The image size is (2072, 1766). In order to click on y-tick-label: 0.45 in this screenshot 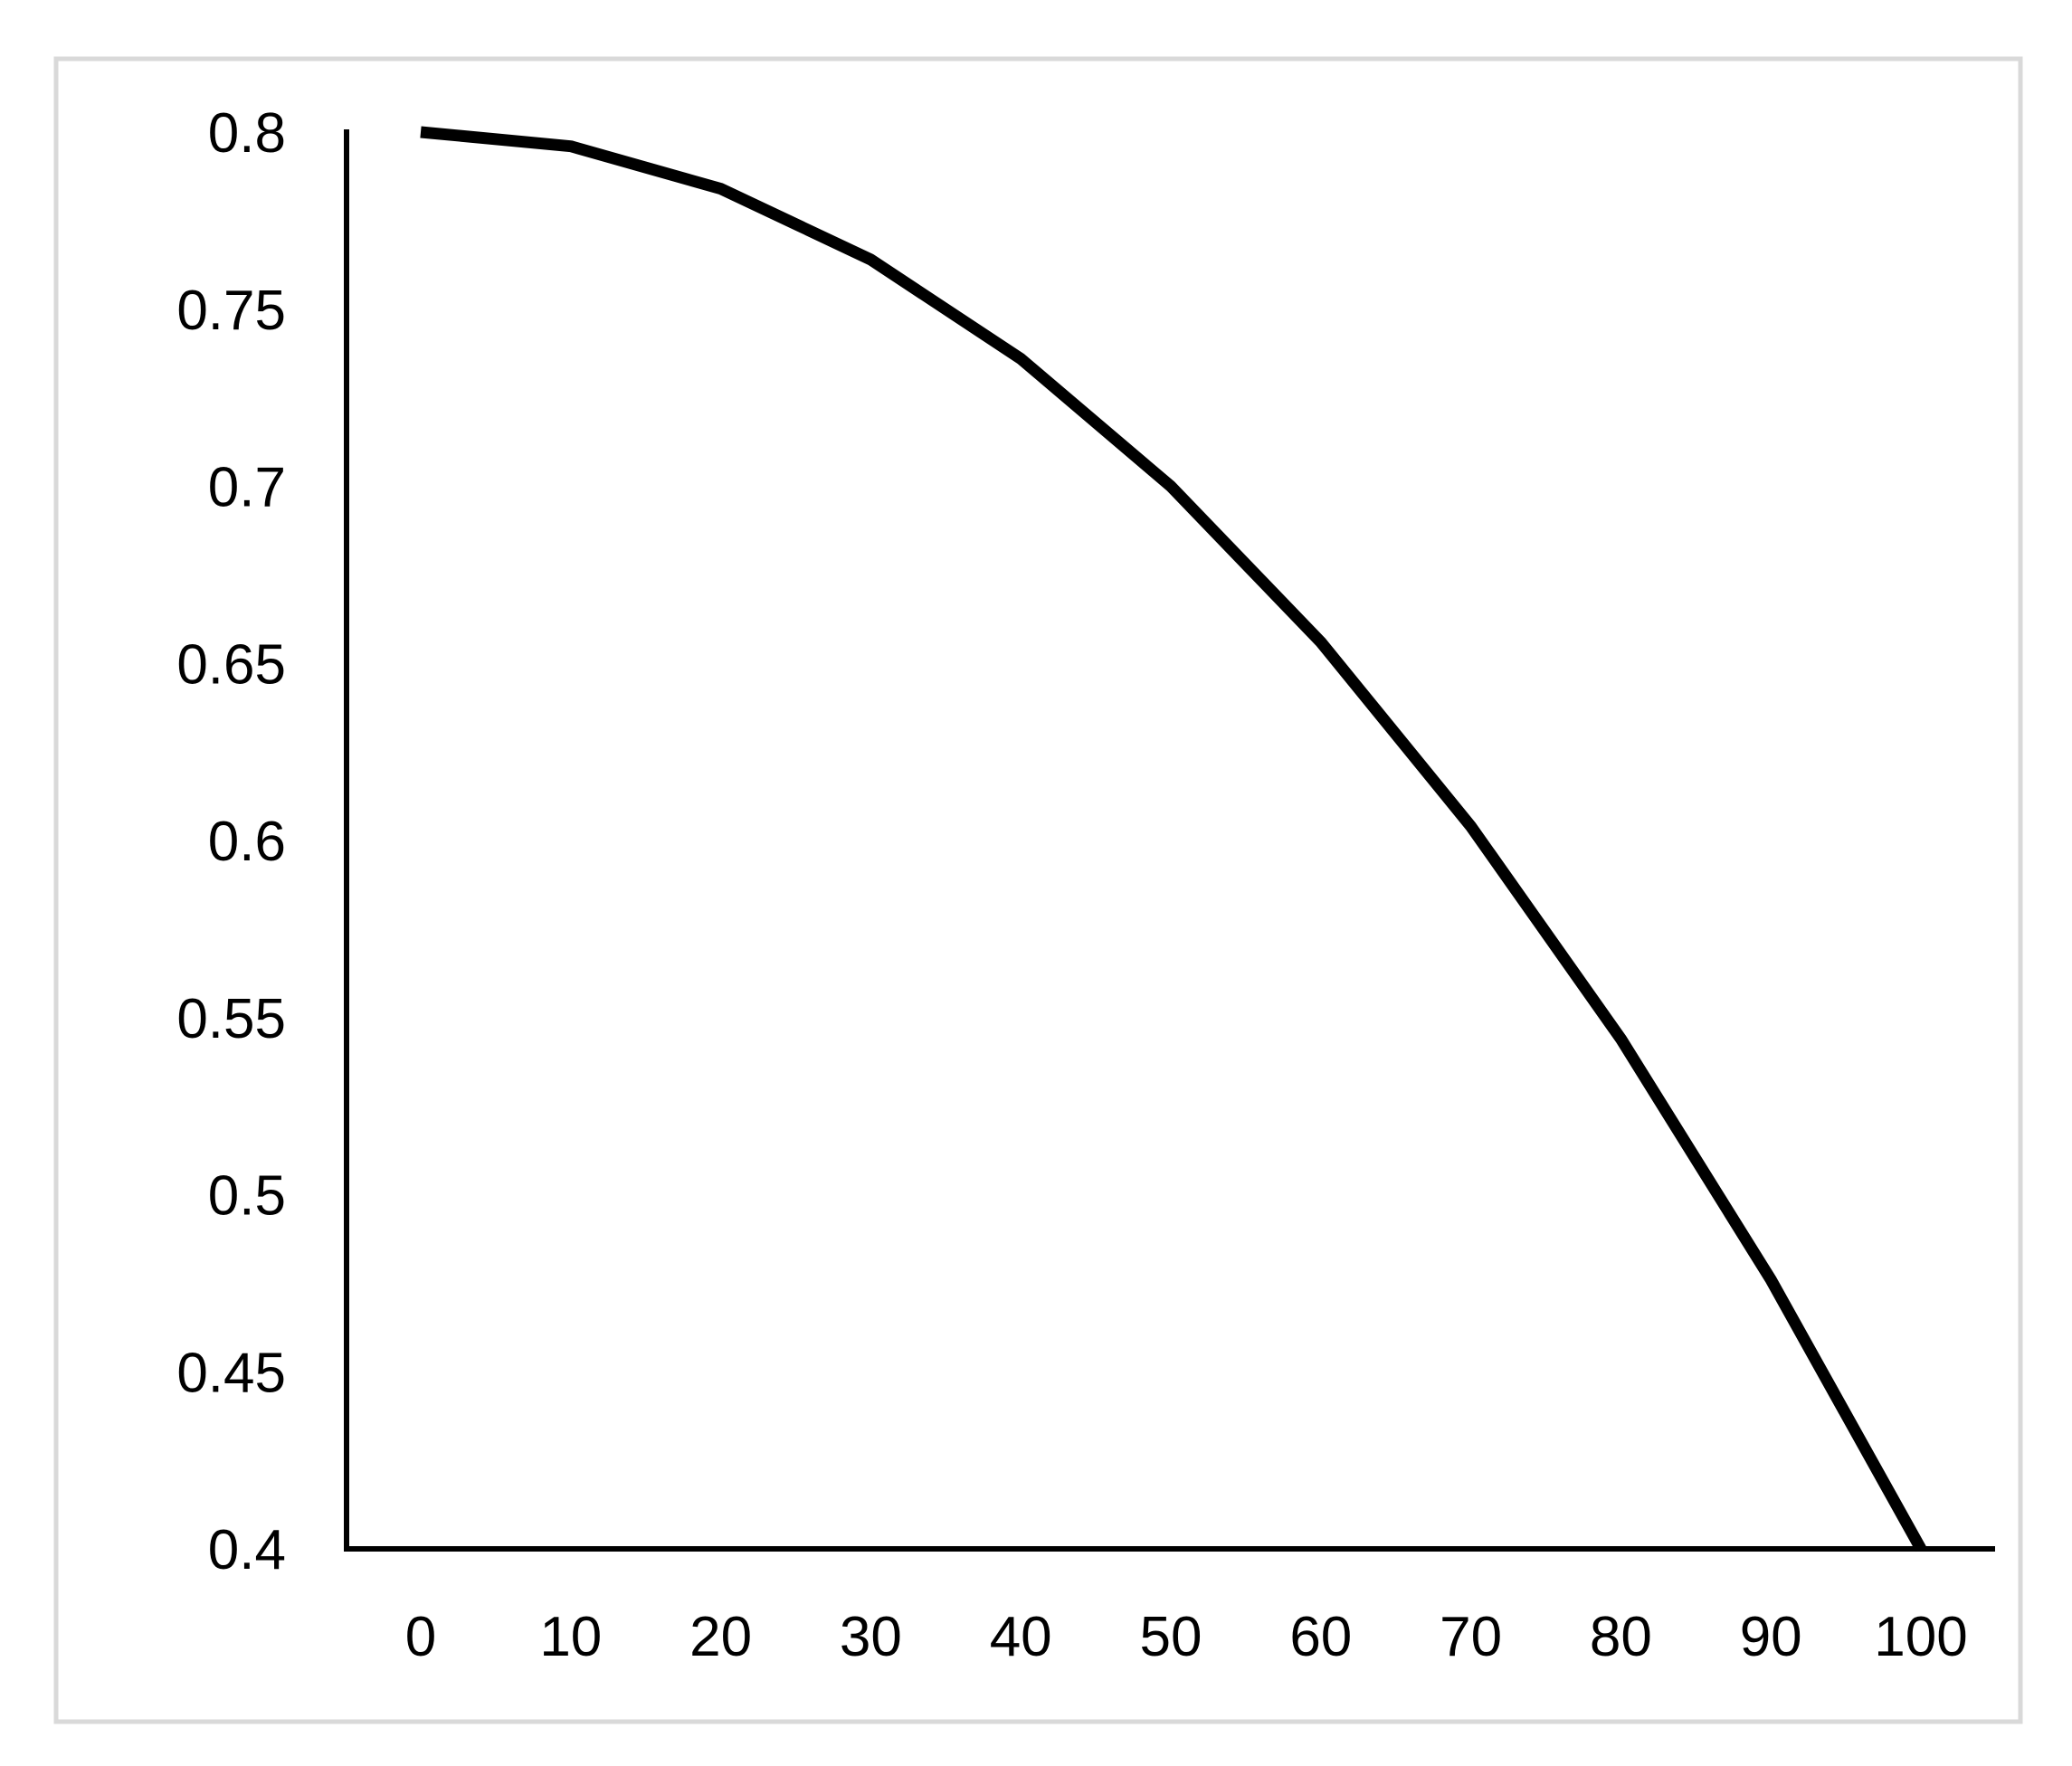, I will do `click(231, 1373)`.